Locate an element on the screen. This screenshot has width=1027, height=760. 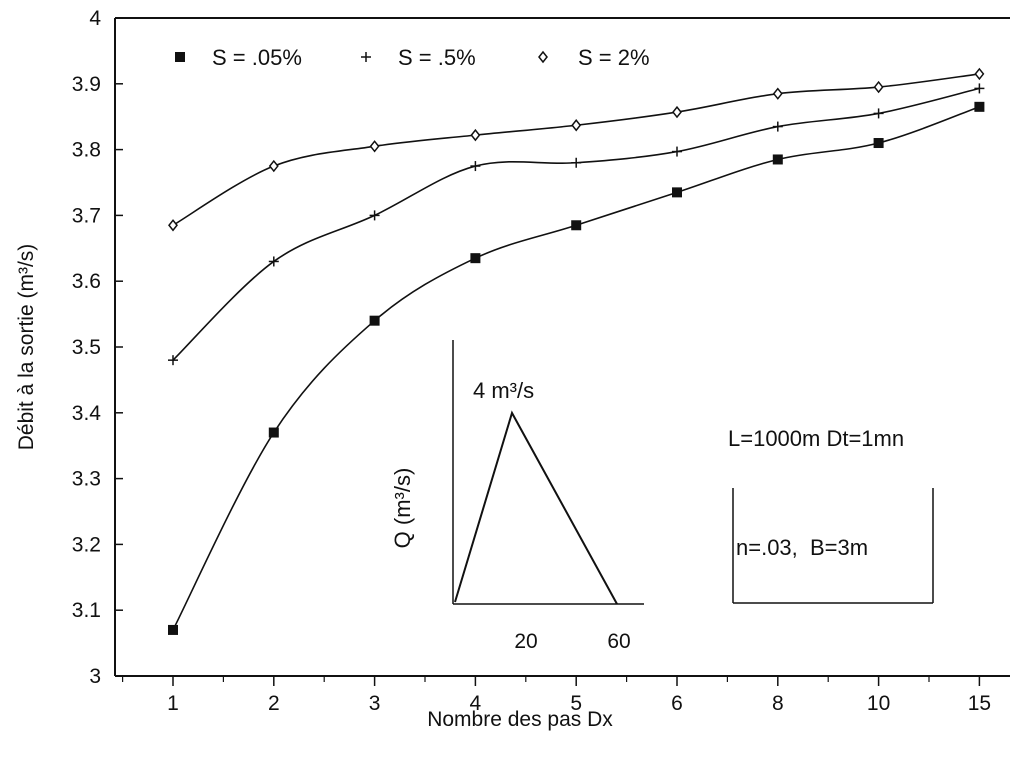
parameters-annotation: L=1000m Dt=1mn n=.03, B=3m is located at coordinates (831, 515).